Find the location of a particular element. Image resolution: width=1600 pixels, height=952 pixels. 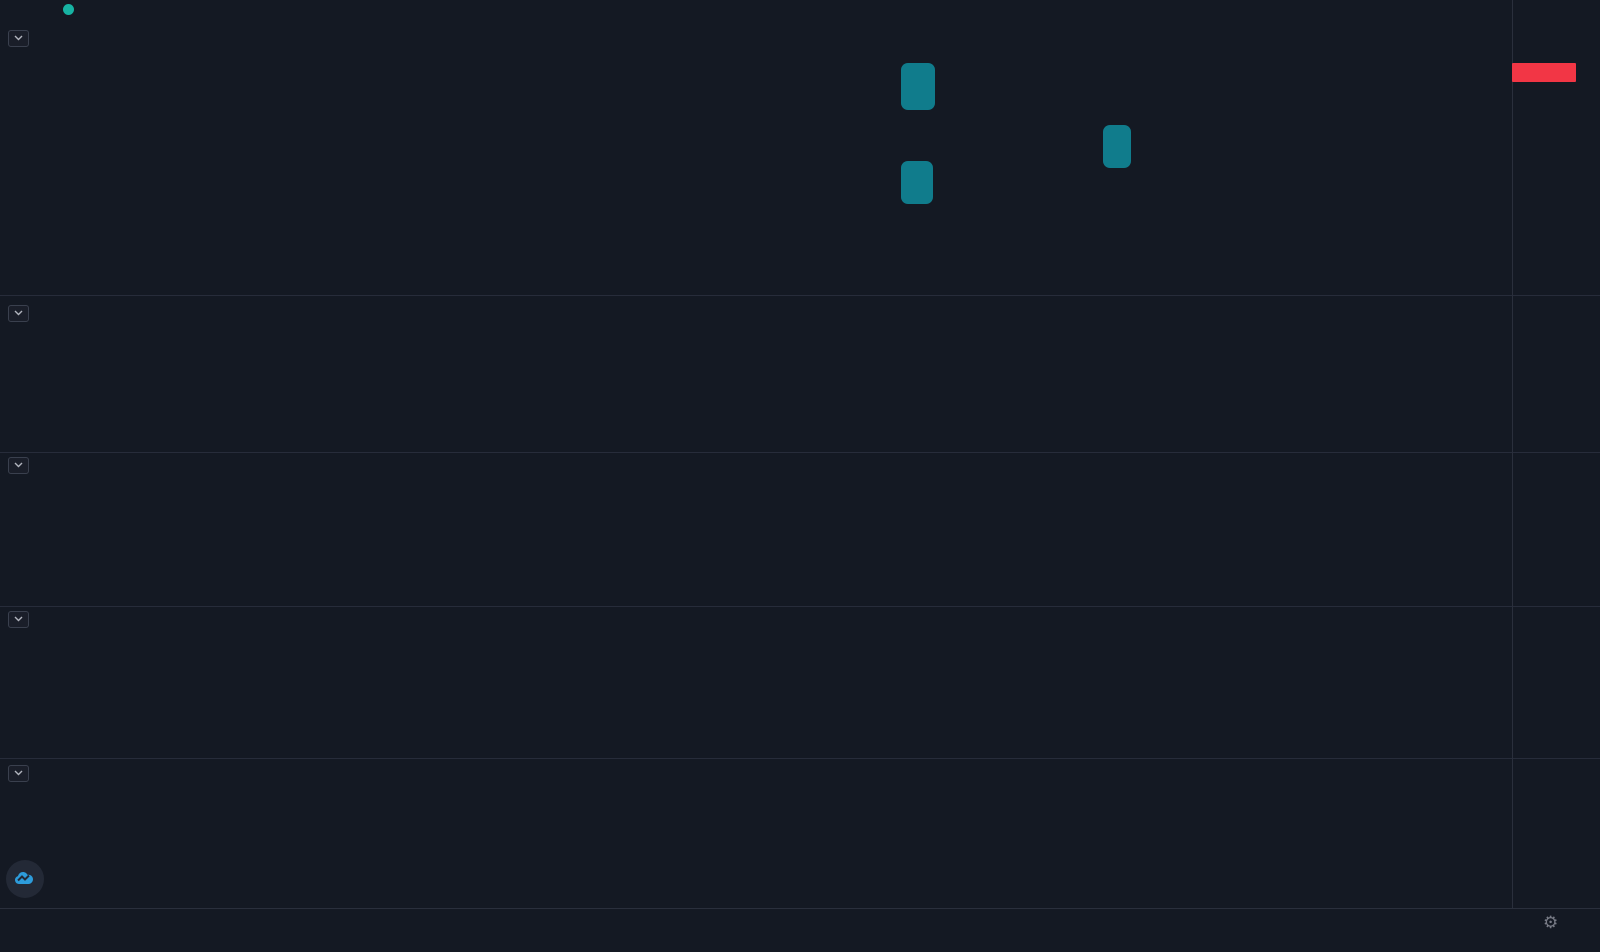

annotation-price-above-ema14 is located at coordinates (918, 86).